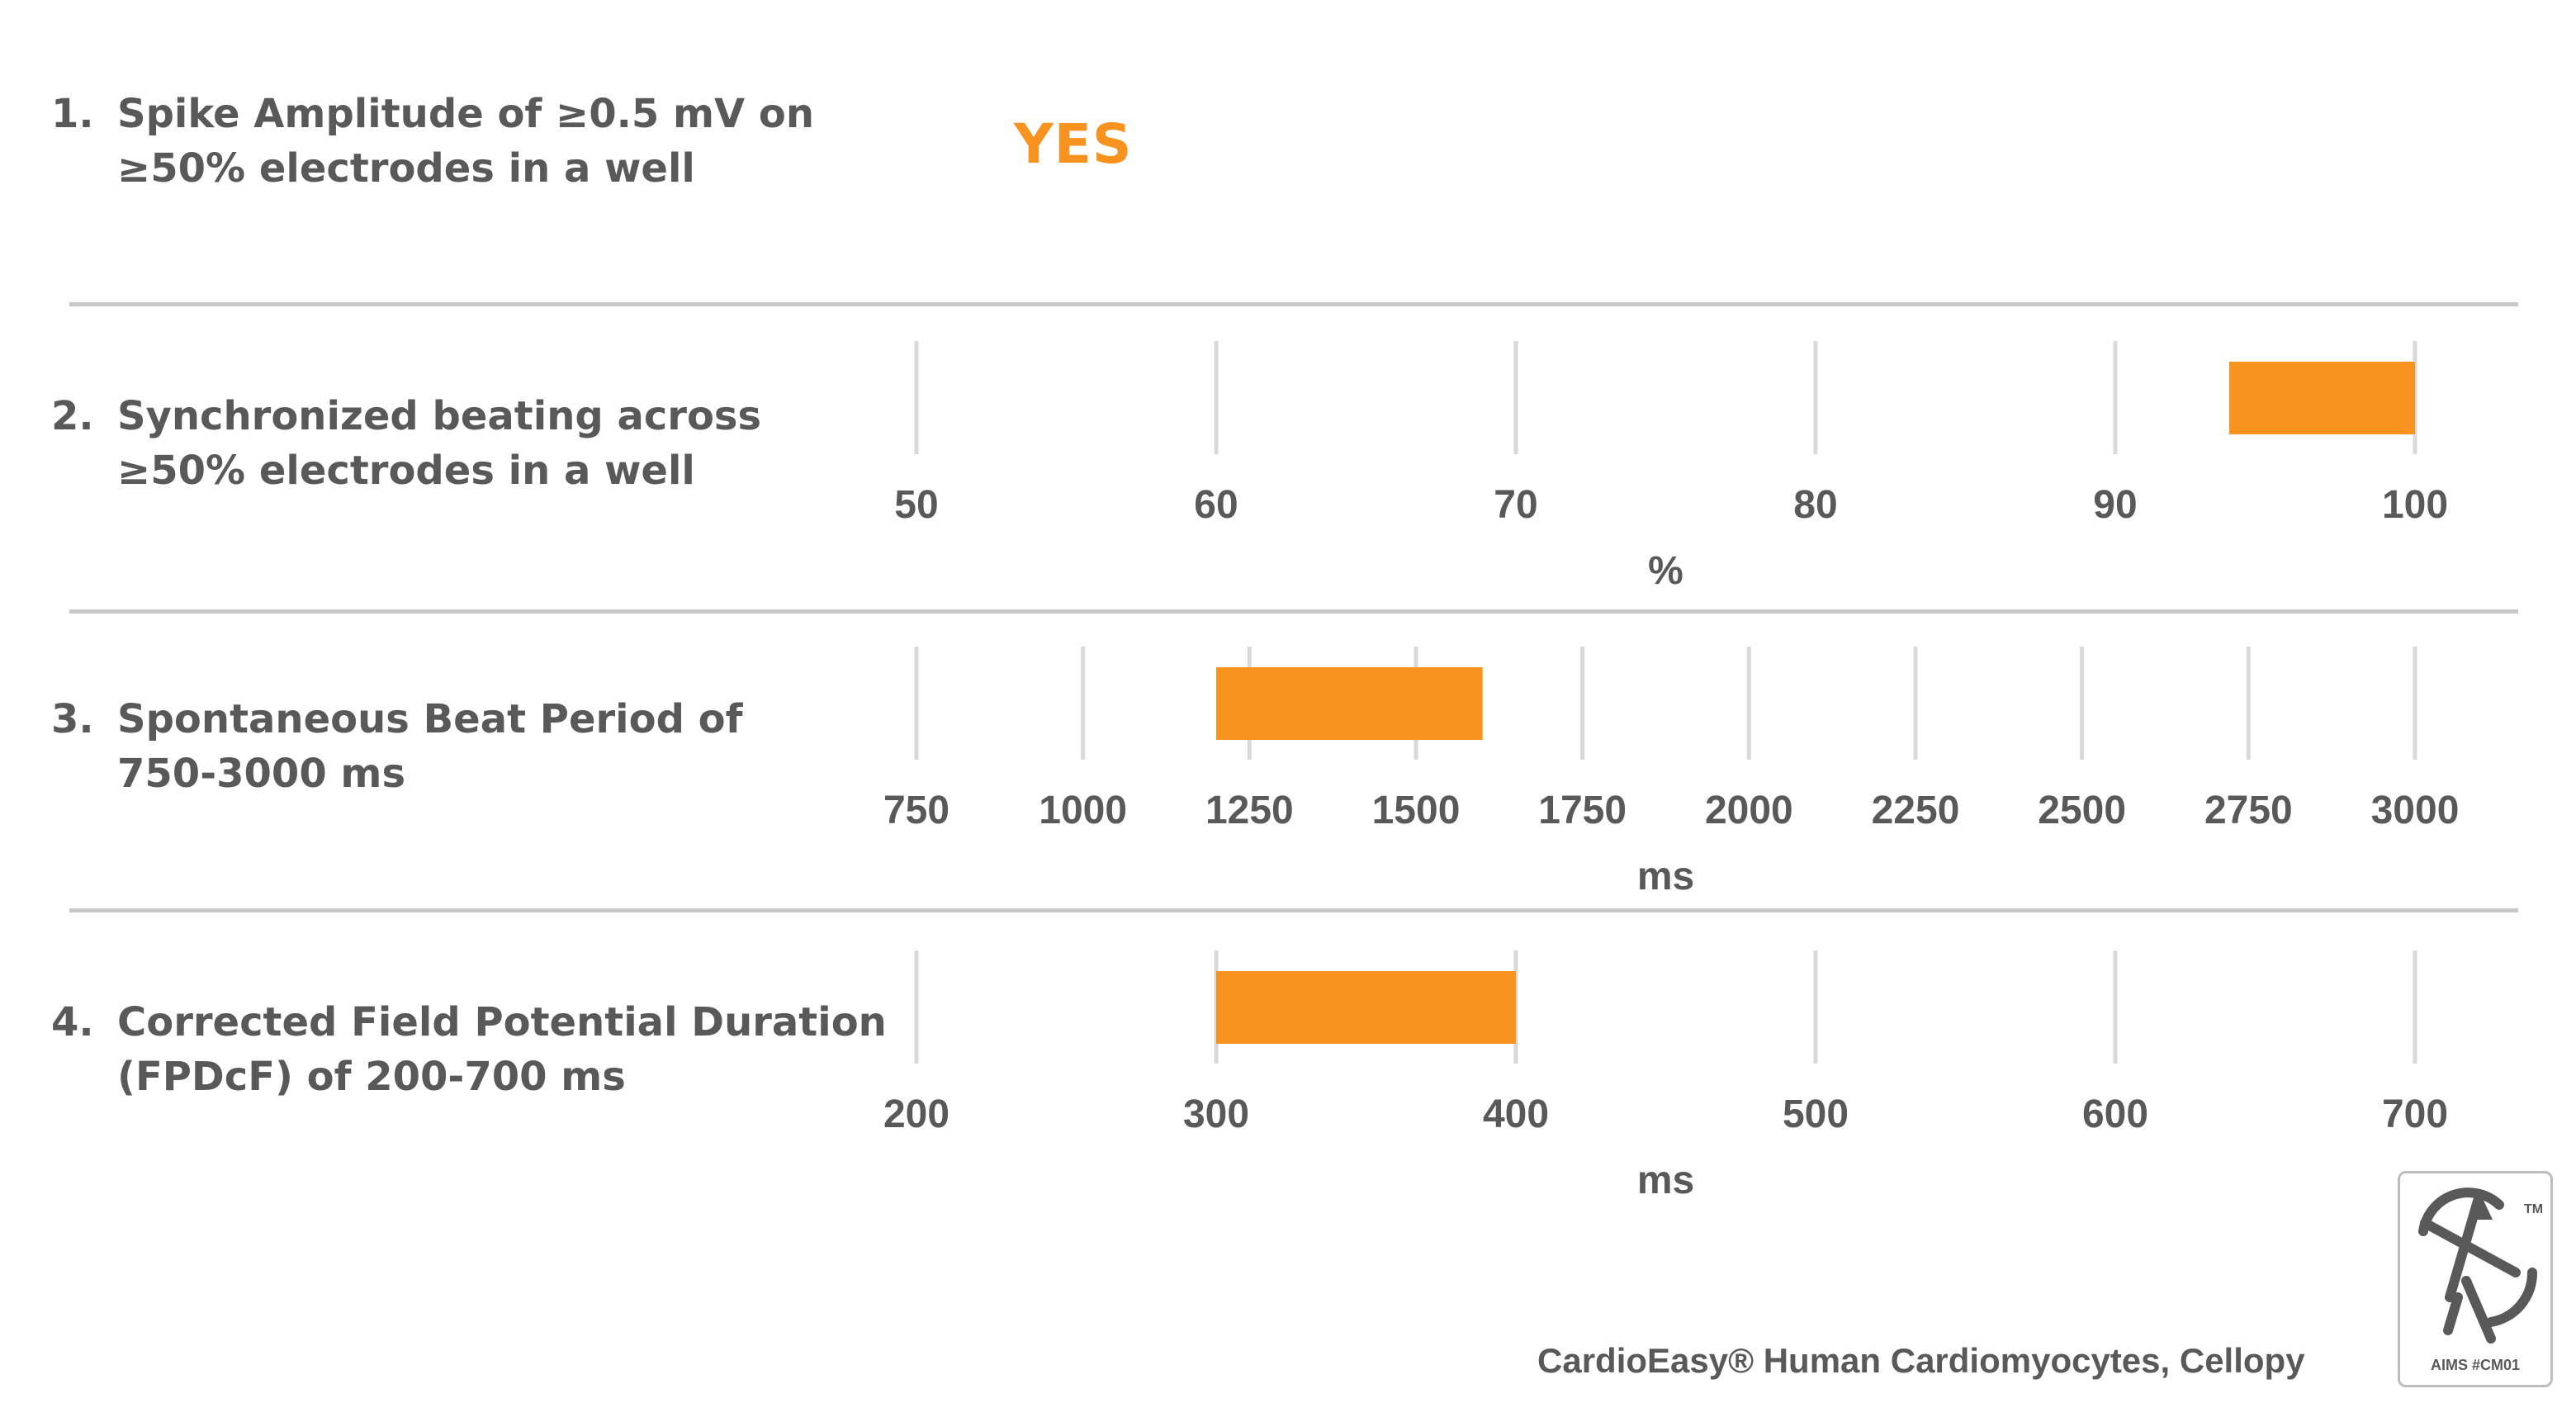 This screenshot has height=1403, width=2576. What do you see at coordinates (1216, 1114) in the screenshot?
I see `tick-label: 300` at bounding box center [1216, 1114].